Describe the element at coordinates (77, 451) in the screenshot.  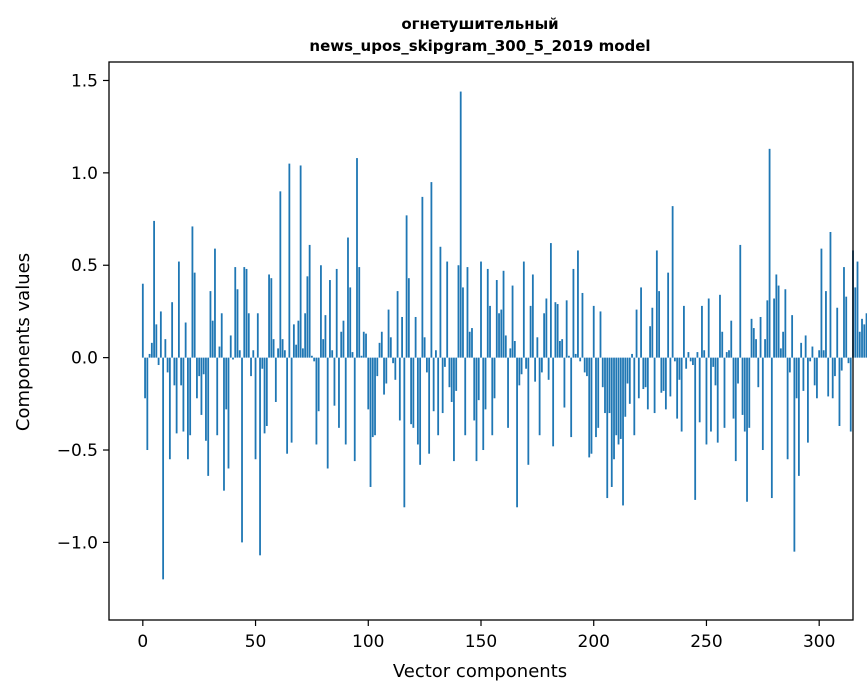
I see `y-tick-label: −0.5` at that location.